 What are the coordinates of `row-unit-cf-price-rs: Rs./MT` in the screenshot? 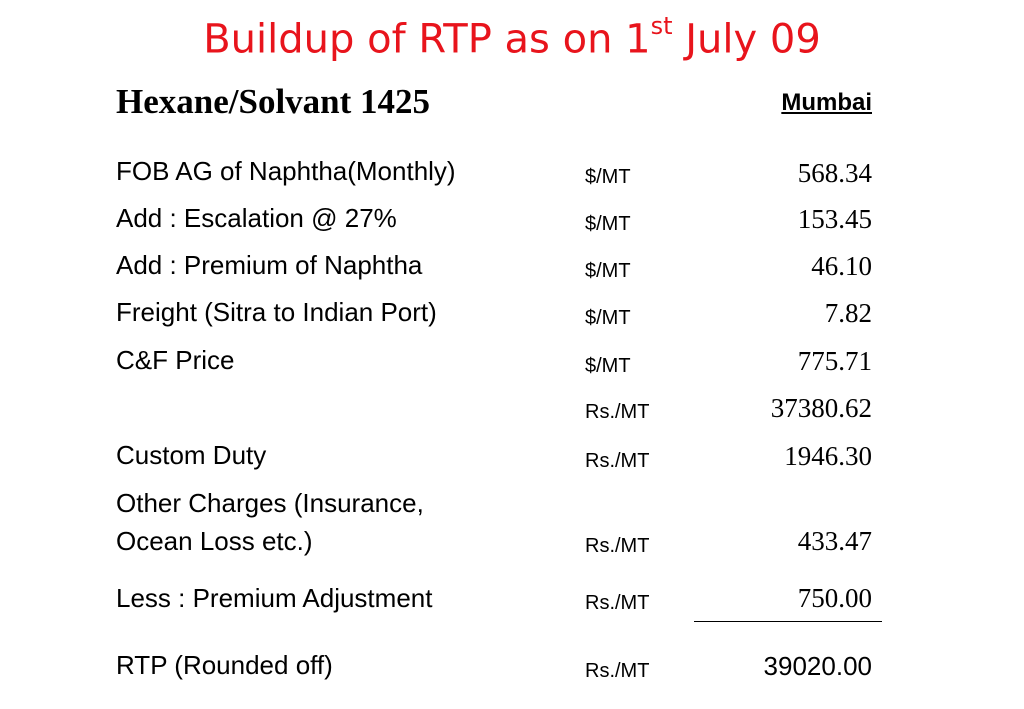 It's located at (617, 412).